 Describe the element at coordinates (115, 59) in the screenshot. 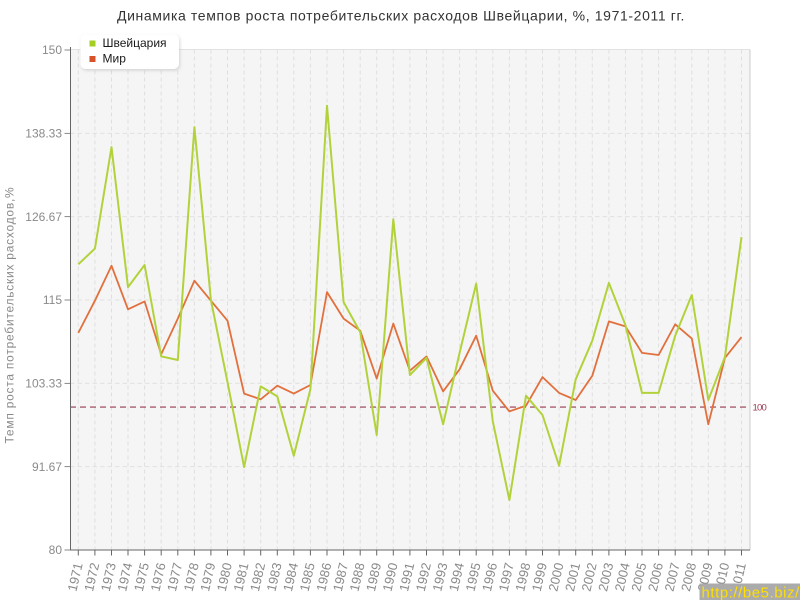

I see `svg-text: Мир` at that location.